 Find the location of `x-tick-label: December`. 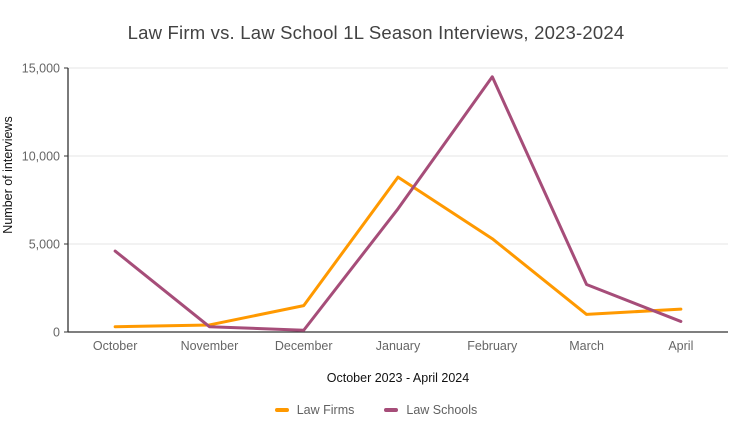

x-tick-label: December is located at coordinates (304, 346).